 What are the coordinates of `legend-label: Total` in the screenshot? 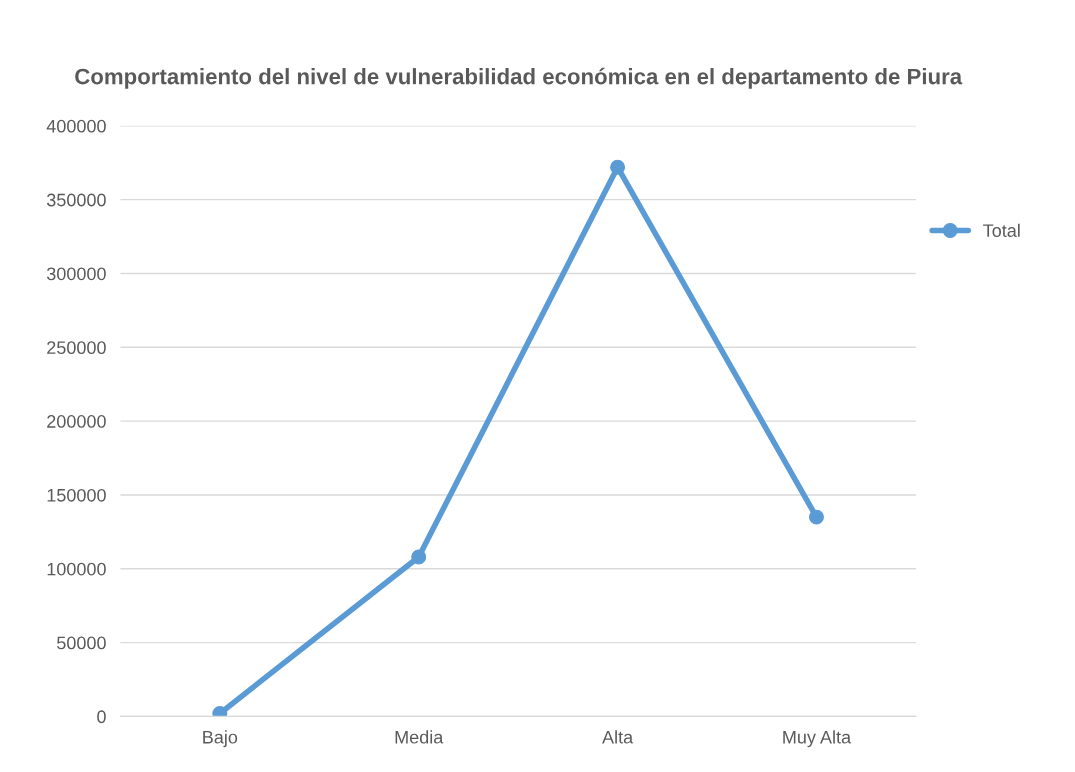 It's located at (1001, 230).